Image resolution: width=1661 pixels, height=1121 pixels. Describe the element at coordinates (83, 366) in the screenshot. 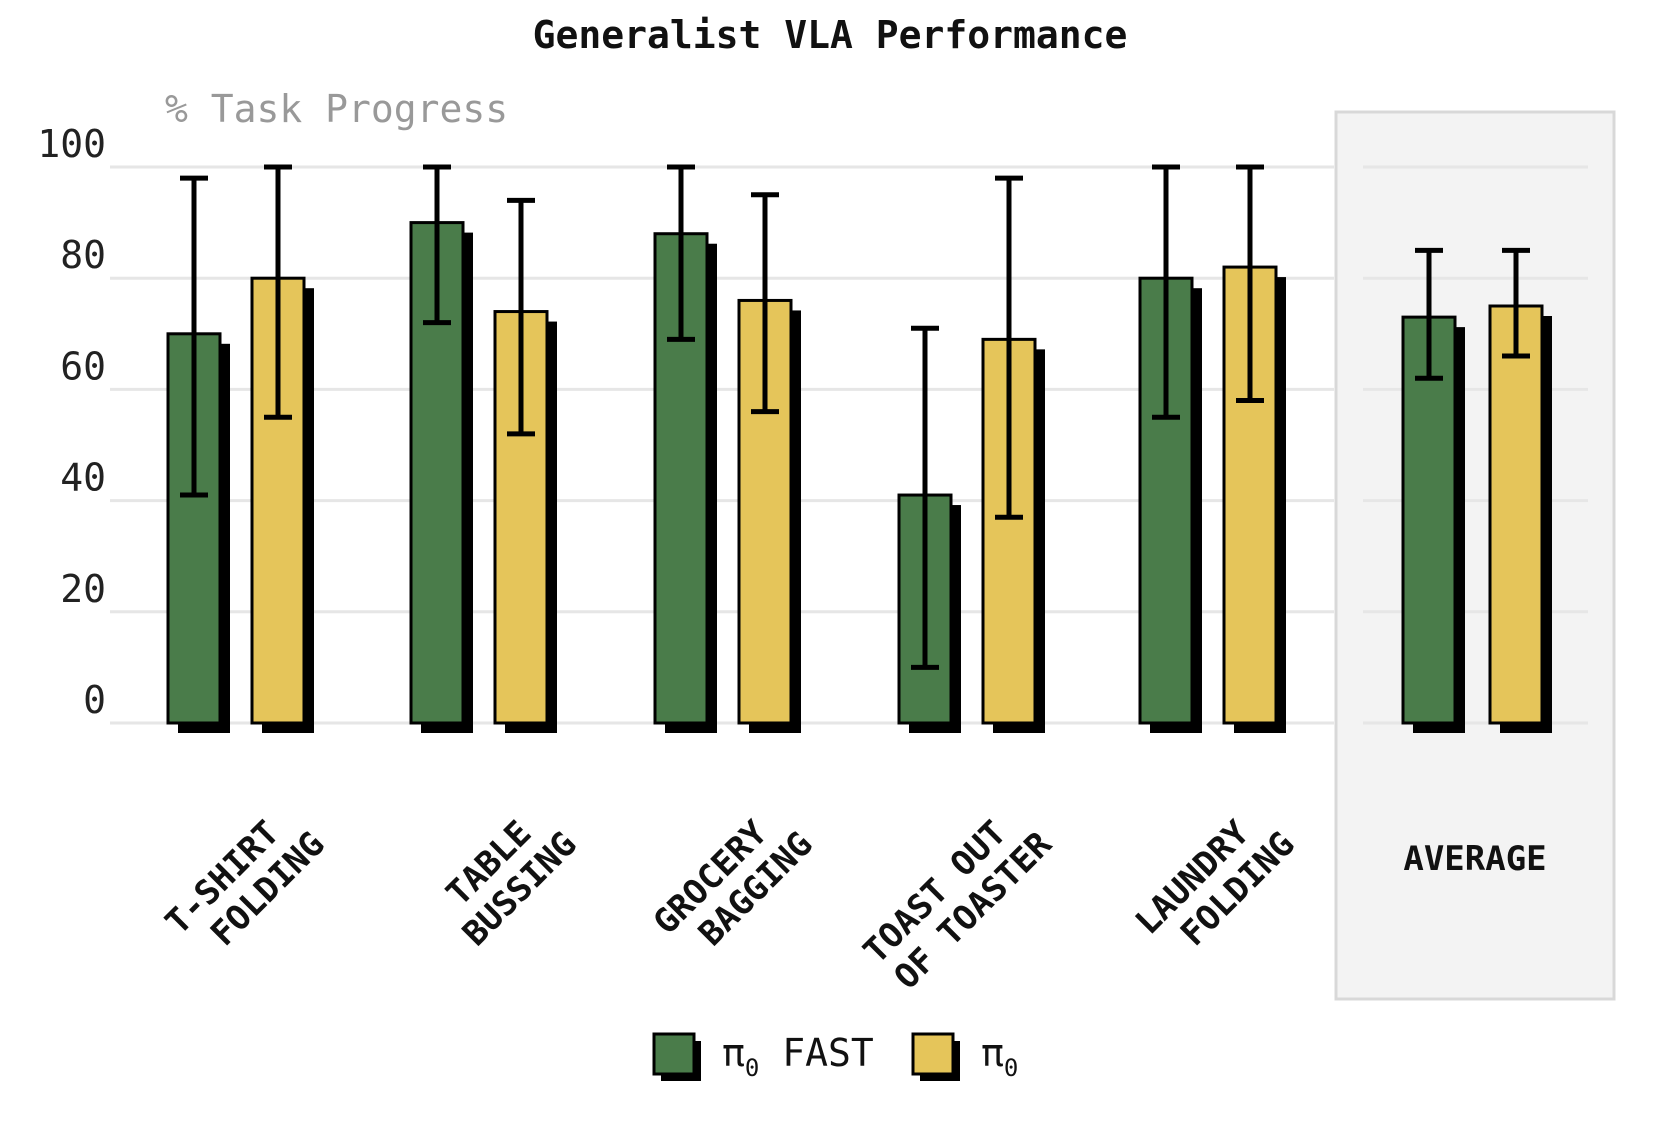

I see `y-tick-label: 60` at that location.